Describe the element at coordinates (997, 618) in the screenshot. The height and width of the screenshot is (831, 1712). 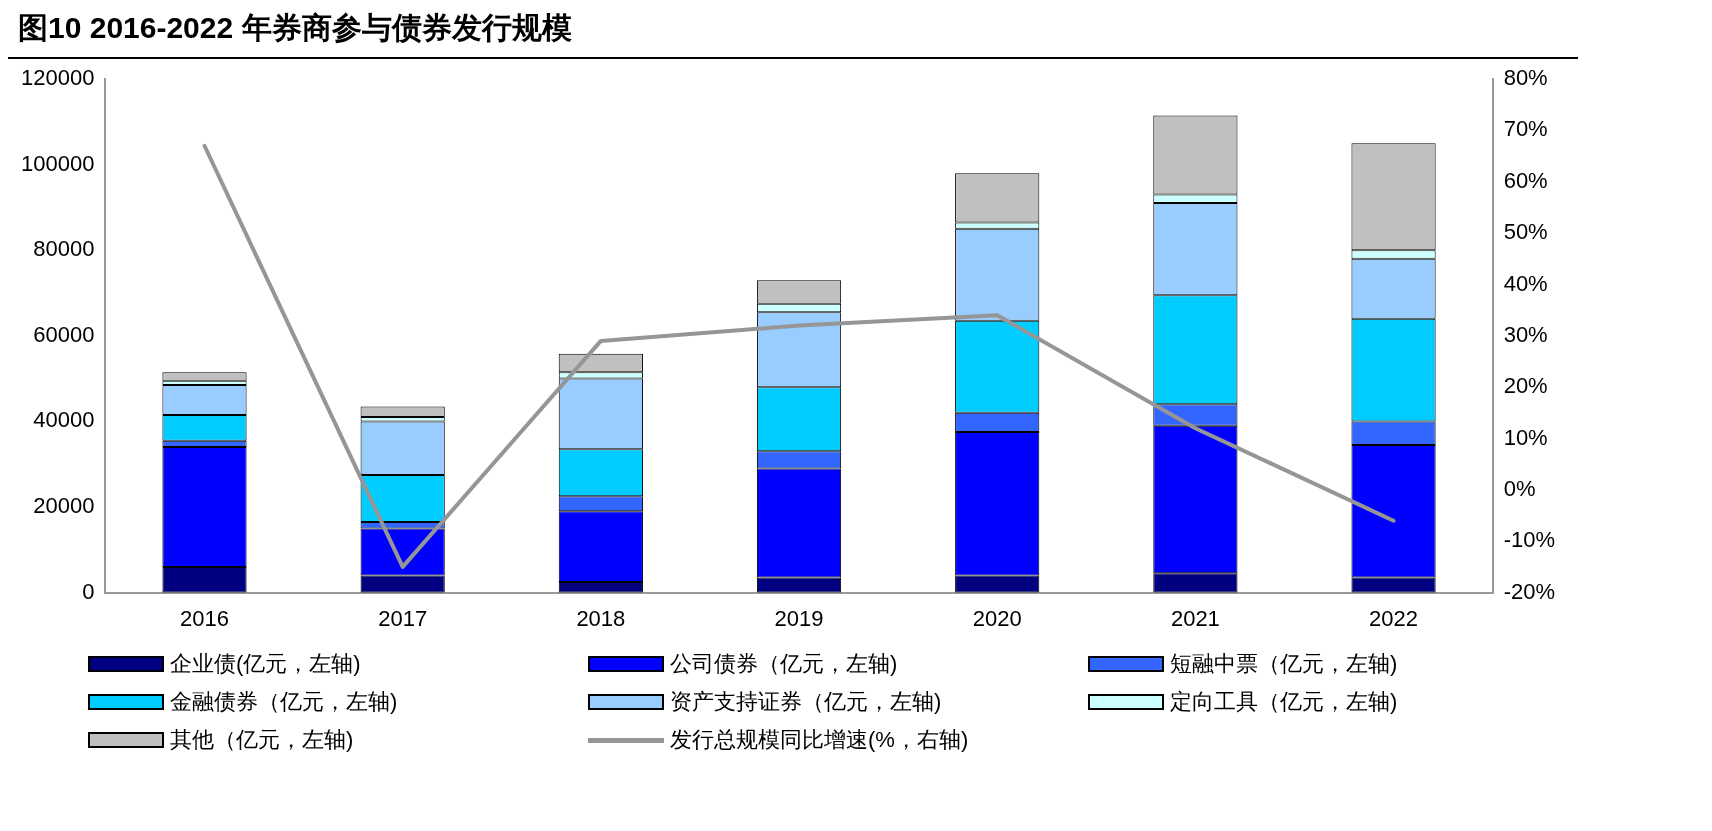
I see `x-tick-label: 2020` at that location.